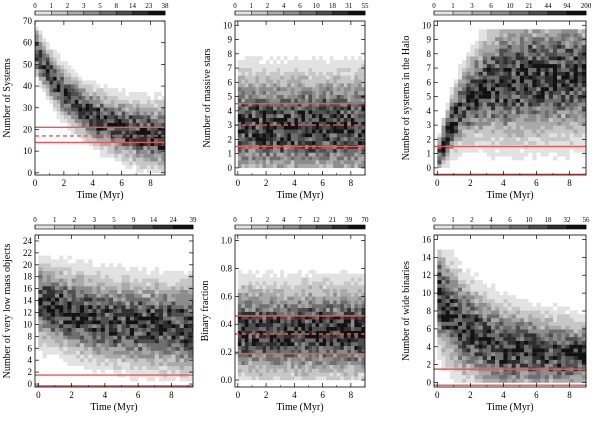  I want to click on y-tick-label: 50, so click(28, 64).